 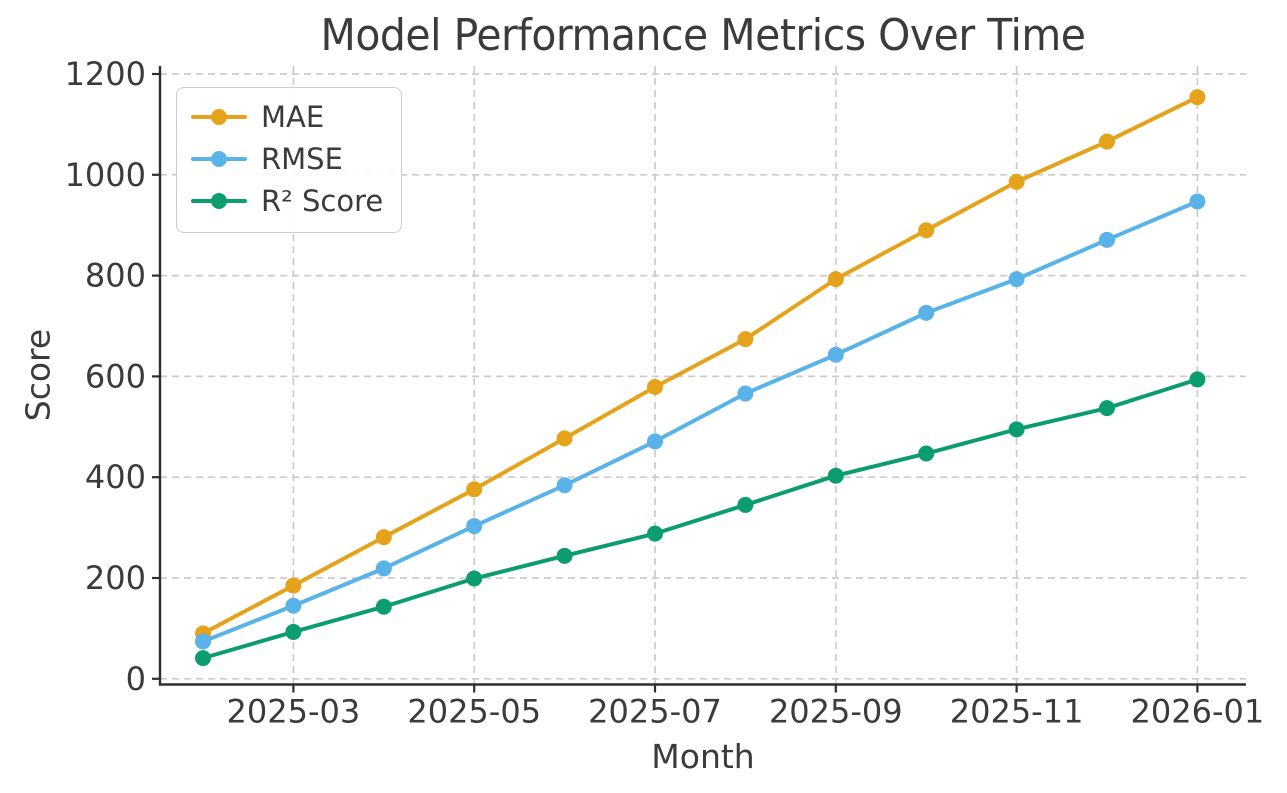 What do you see at coordinates (1017, 712) in the screenshot?
I see `x-tick-label: 2025-11` at bounding box center [1017, 712].